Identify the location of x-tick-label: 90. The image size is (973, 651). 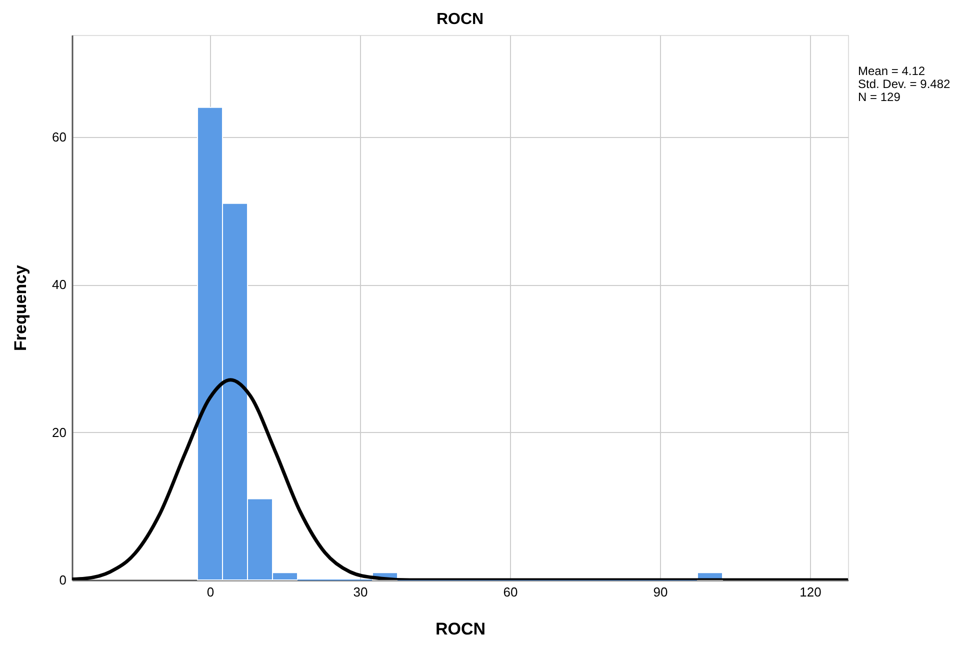
(660, 592).